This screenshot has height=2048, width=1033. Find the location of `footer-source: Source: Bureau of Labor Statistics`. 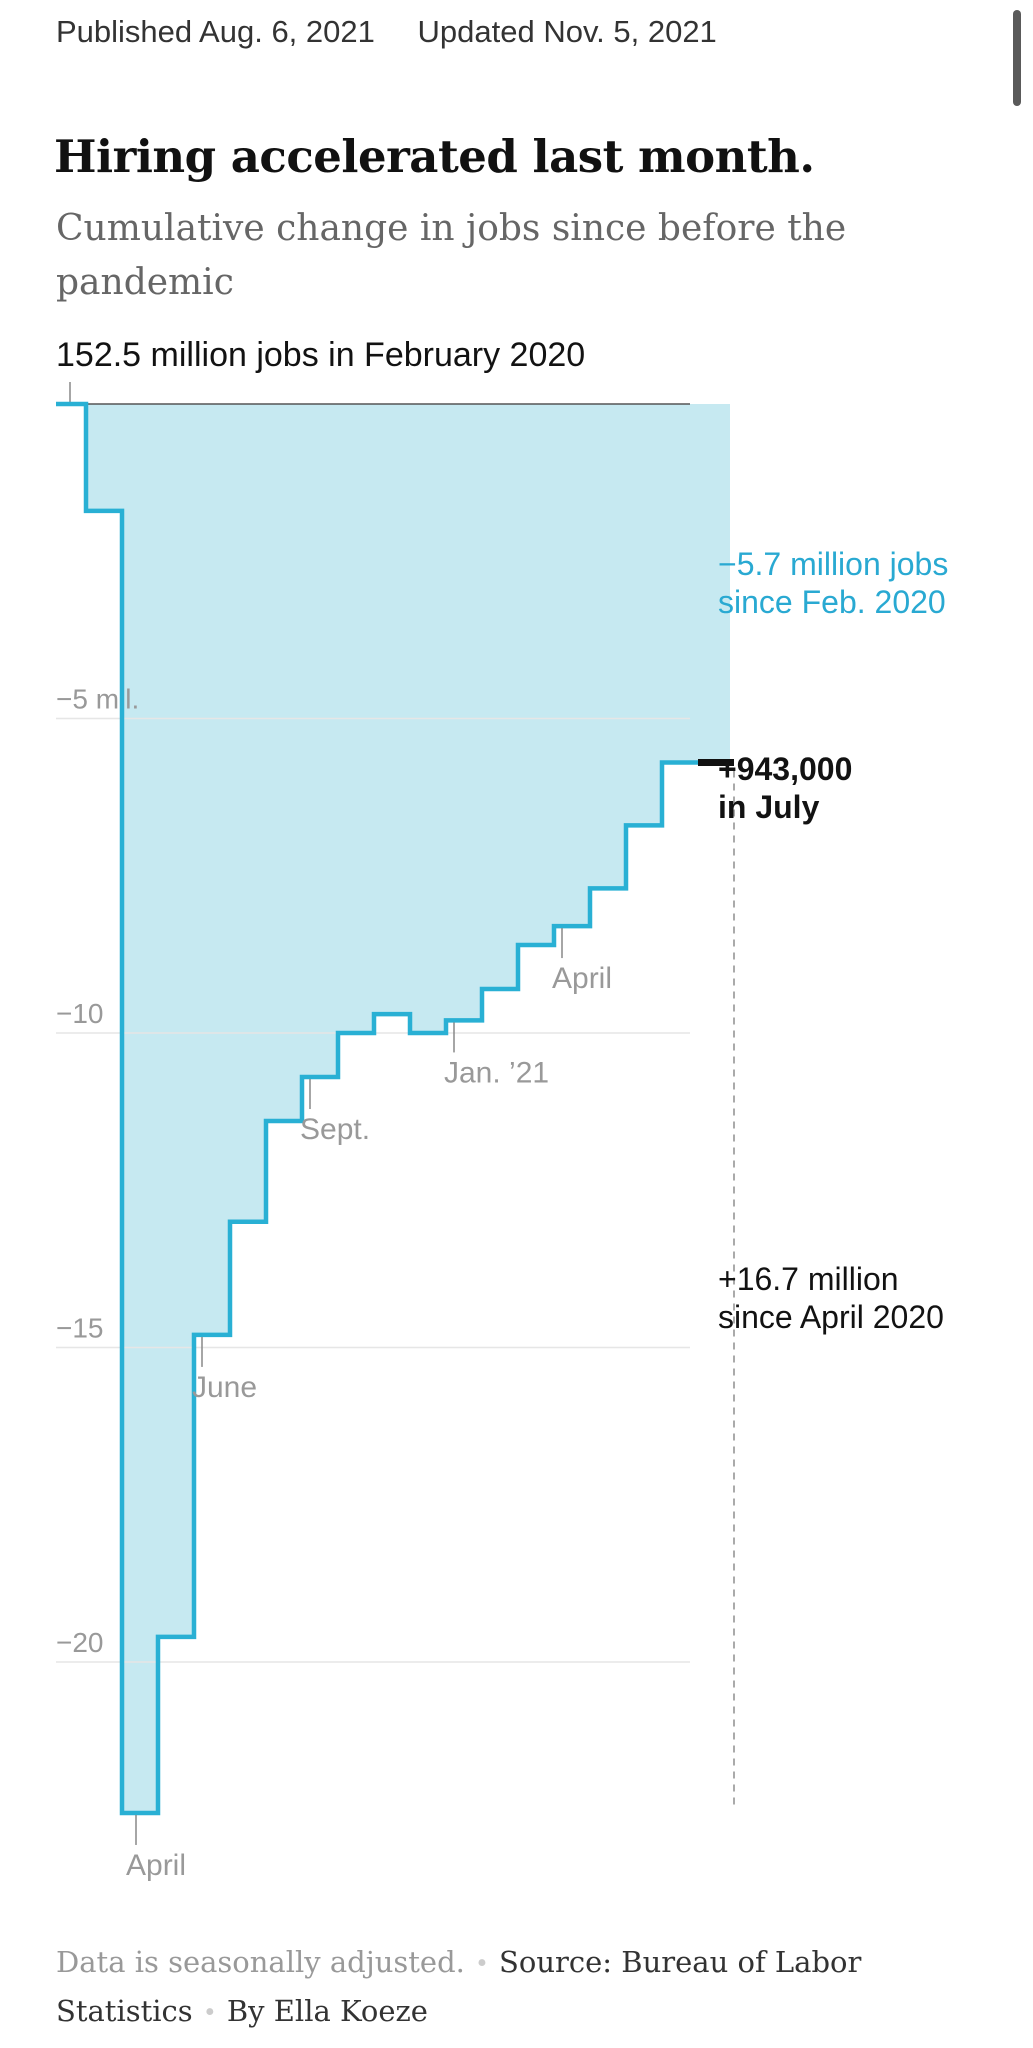

footer-source: Source: Bureau of Labor Statistics is located at coordinates (459, 1986).